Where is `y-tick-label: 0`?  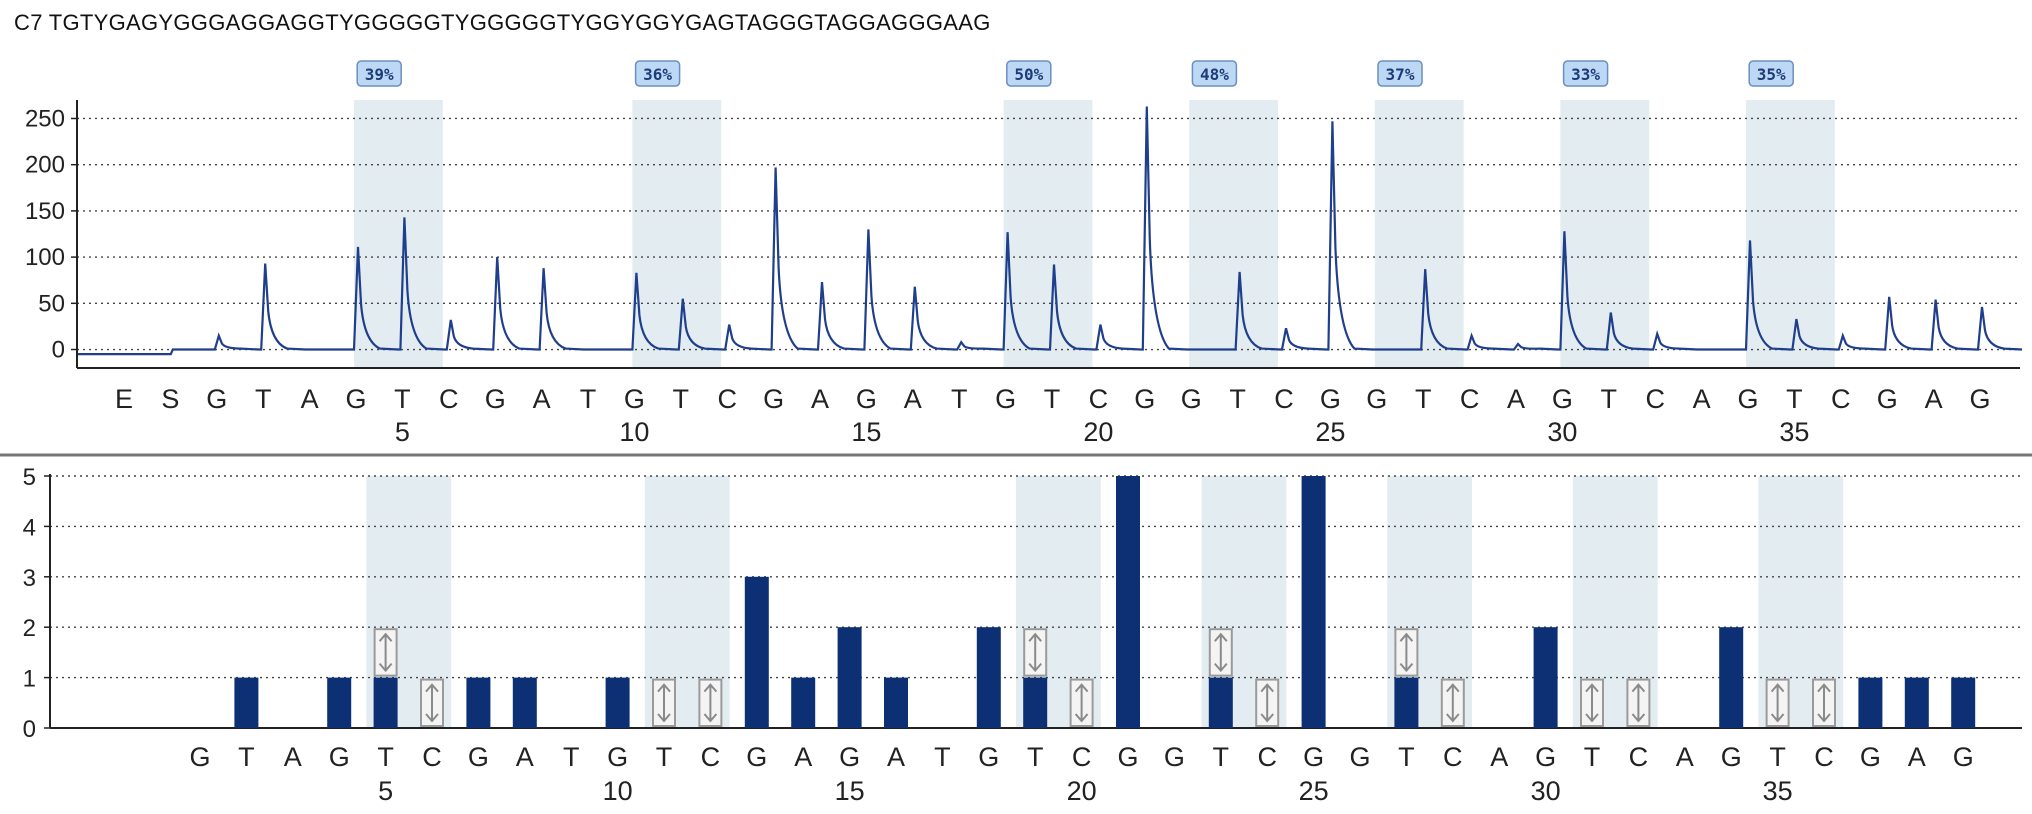
y-tick-label: 0 is located at coordinates (58, 350).